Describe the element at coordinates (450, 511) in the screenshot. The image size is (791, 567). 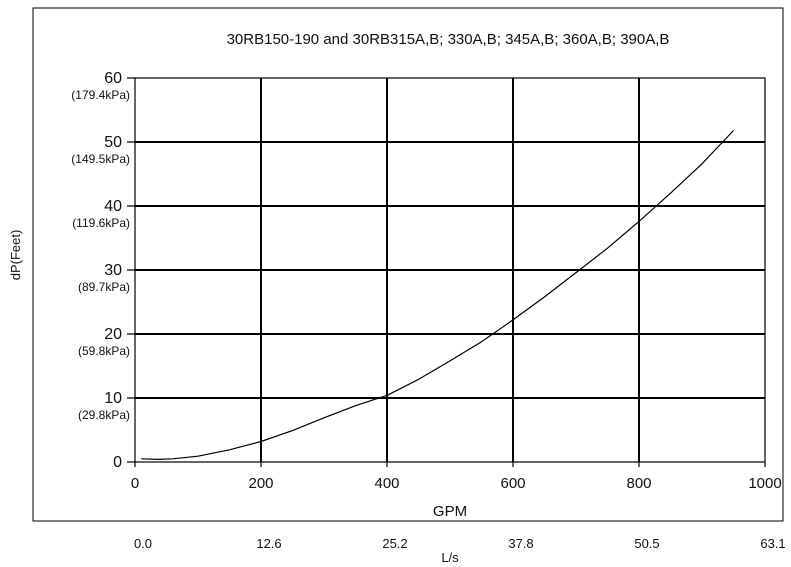
I see `x-axis-label: GPM` at that location.